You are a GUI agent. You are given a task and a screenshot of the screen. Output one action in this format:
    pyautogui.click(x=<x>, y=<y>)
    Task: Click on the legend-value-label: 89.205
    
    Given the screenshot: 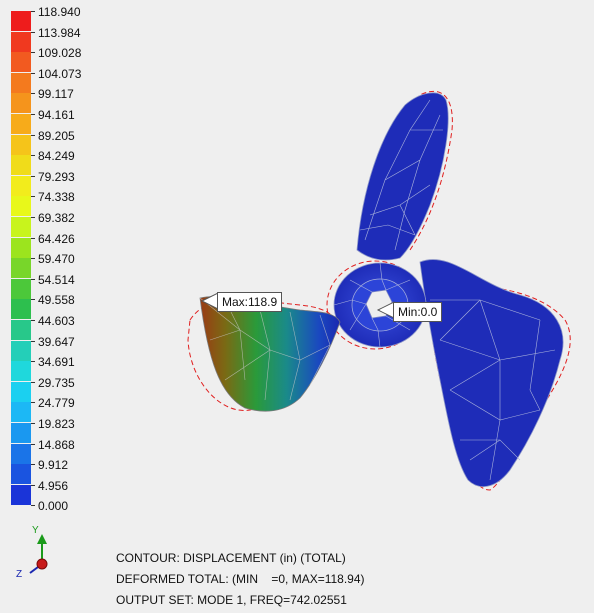 What is the action you would take?
    pyautogui.click(x=56, y=135)
    